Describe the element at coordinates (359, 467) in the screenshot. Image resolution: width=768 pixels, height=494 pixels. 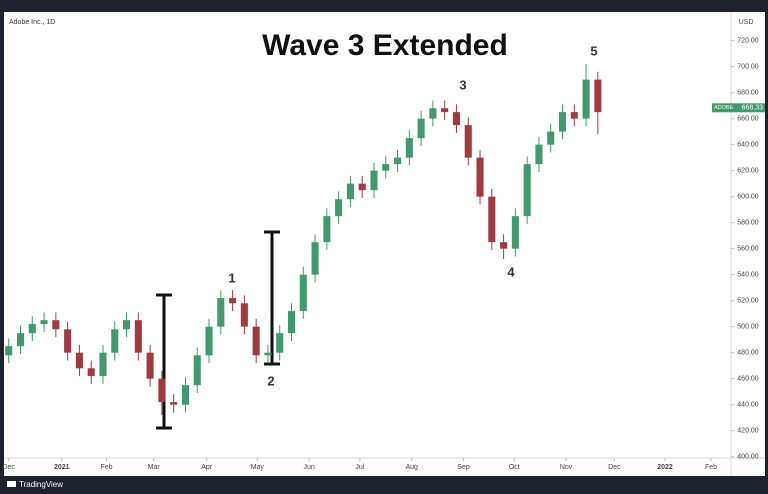
I see `x-tick-label: Jul` at that location.